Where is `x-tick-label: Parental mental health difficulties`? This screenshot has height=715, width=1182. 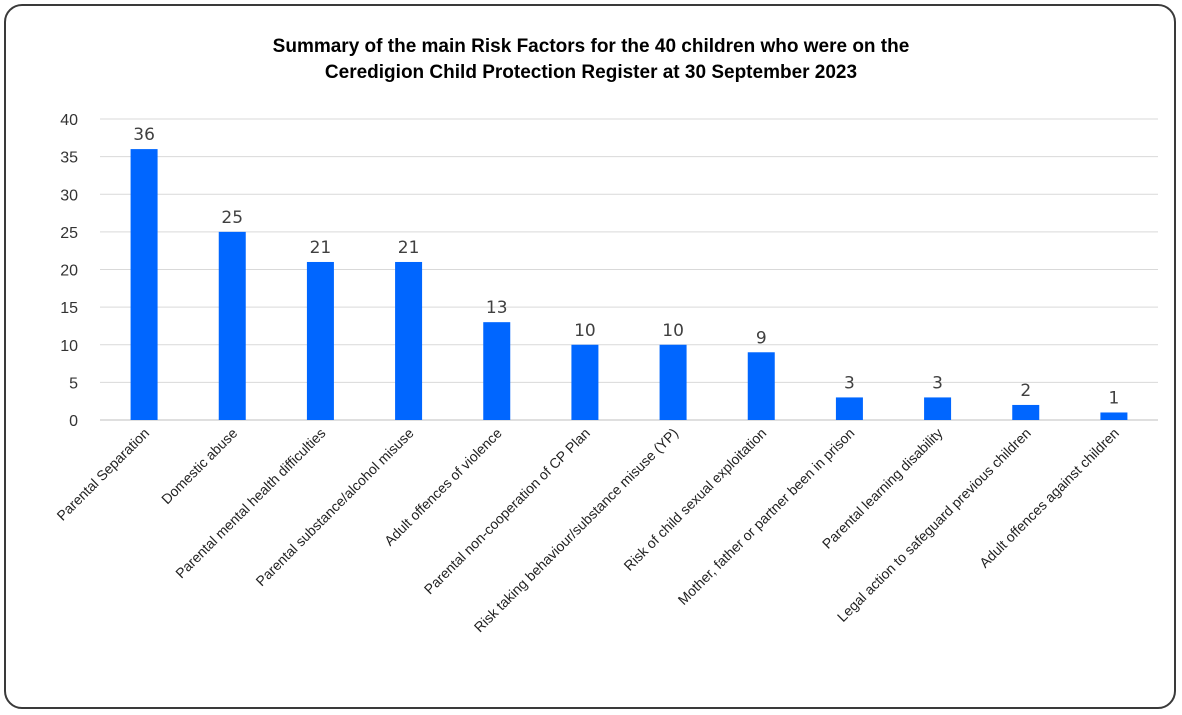 x-tick-label: Parental mental health difficulties is located at coordinates (250, 503).